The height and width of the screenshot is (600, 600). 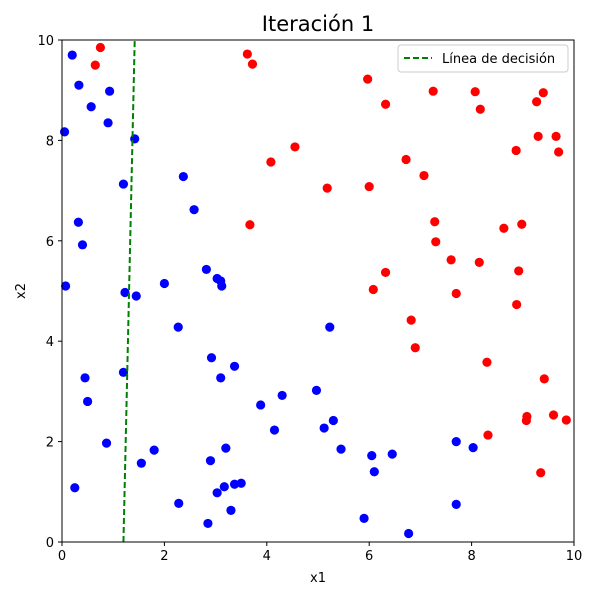 What do you see at coordinates (50, 242) in the screenshot?
I see `y-tick-label-6: 6` at bounding box center [50, 242].